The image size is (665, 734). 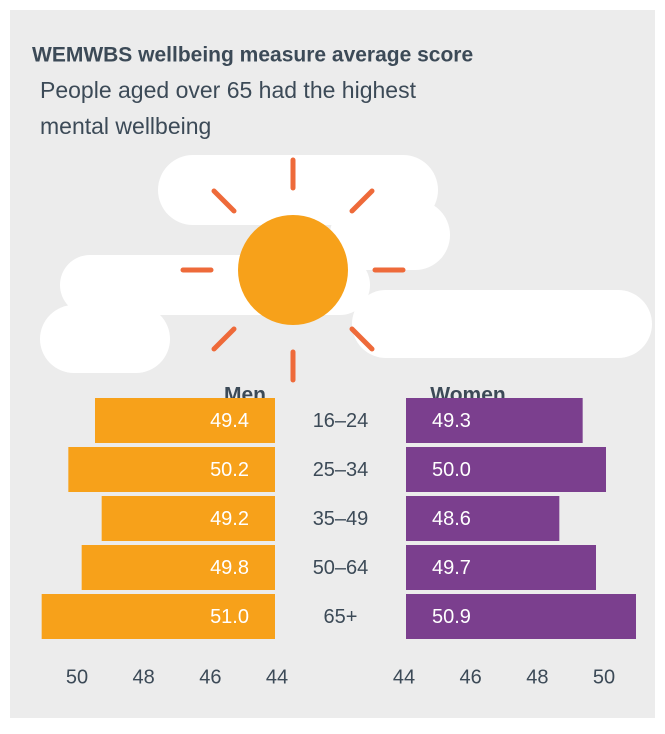 What do you see at coordinates (293, 270) in the screenshot?
I see `sun` at bounding box center [293, 270].